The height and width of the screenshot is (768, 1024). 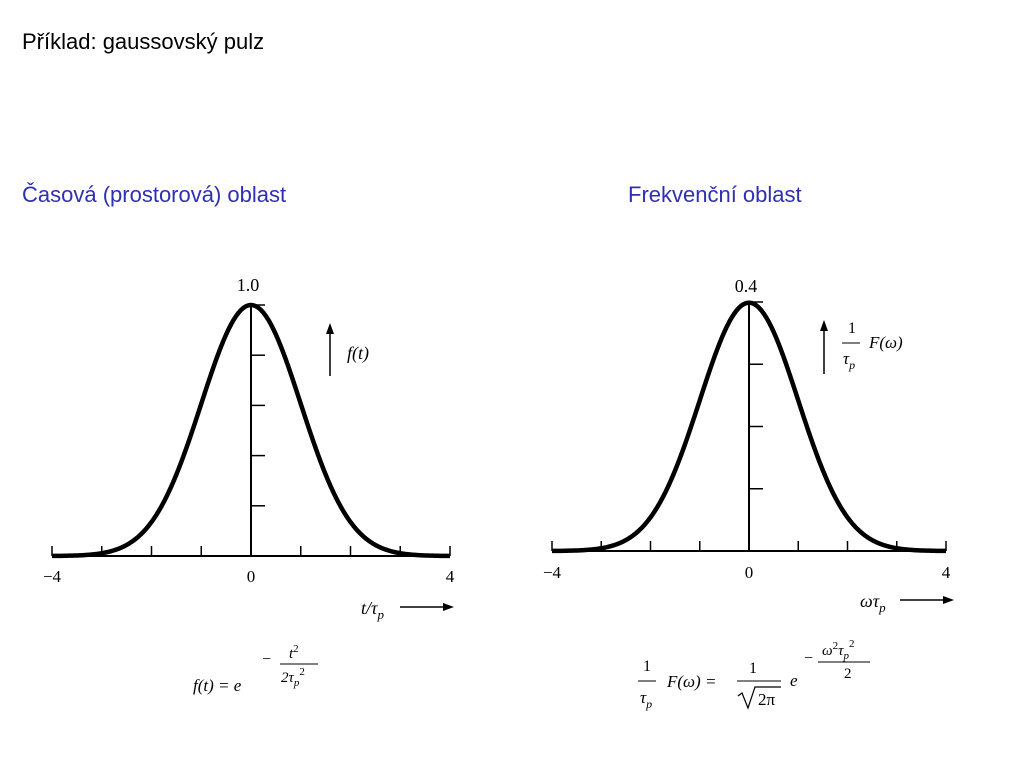 What do you see at coordinates (746, 286) in the screenshot?
I see `frequency-peak-label: 0.4` at bounding box center [746, 286].